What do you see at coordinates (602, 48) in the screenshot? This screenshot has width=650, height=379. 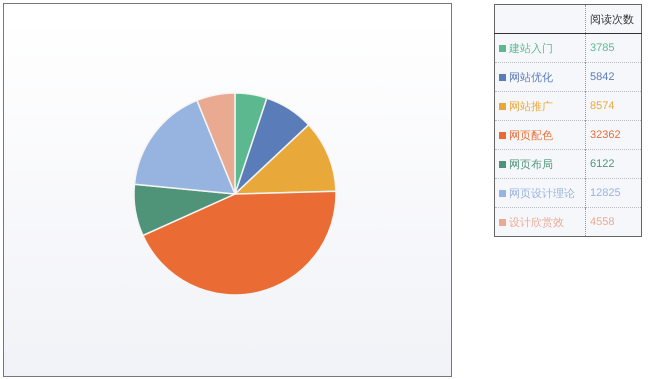 I see `data-label: 3785` at bounding box center [602, 48].